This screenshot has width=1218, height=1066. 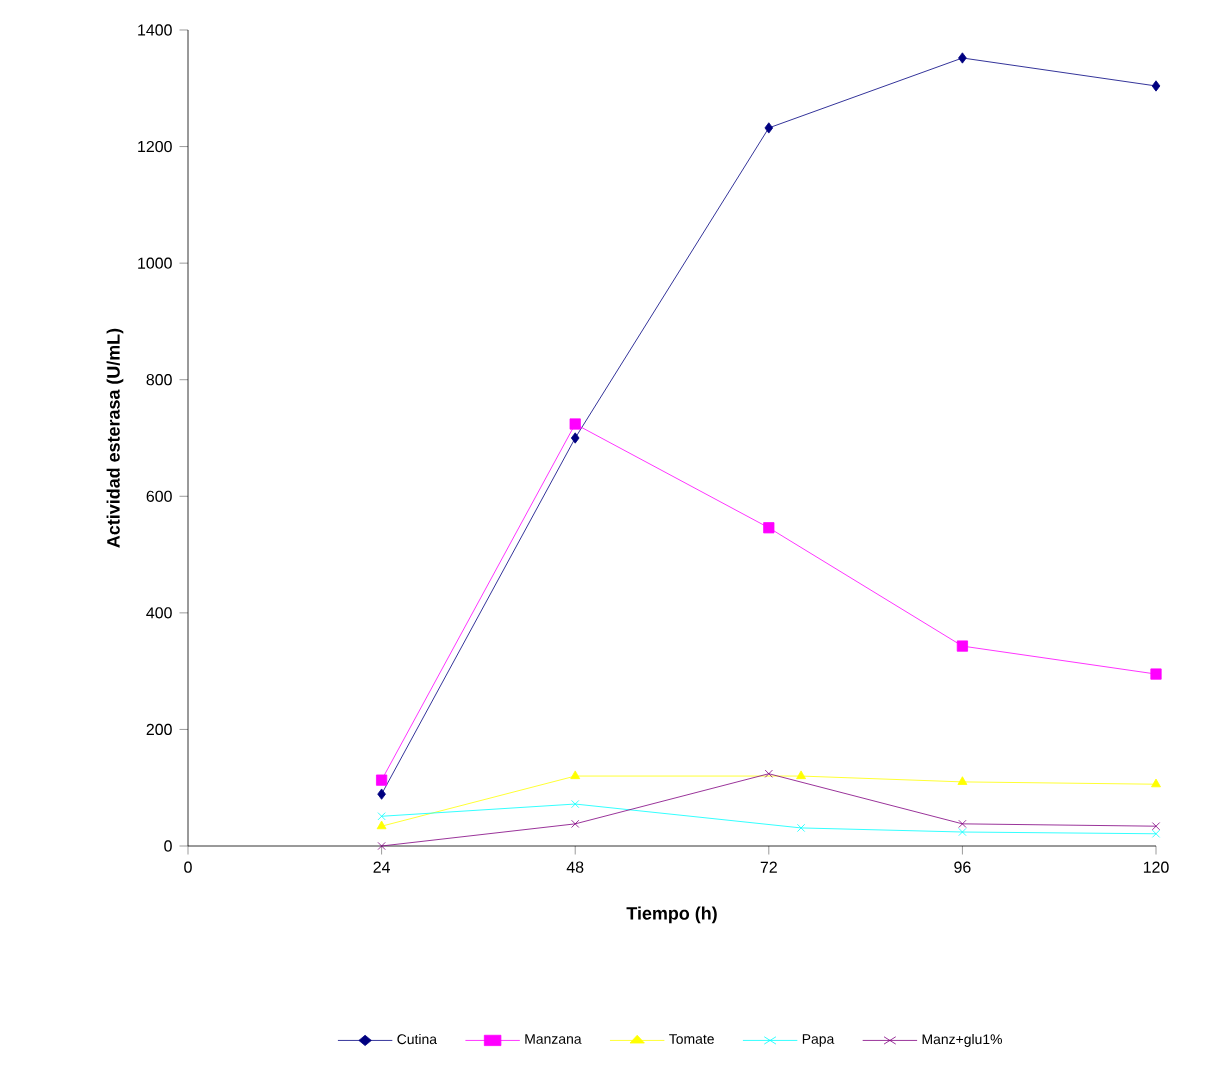 What do you see at coordinates (115, 438) in the screenshot?
I see `y-axis-title: Actividad esterasa (U/mL)` at bounding box center [115, 438].